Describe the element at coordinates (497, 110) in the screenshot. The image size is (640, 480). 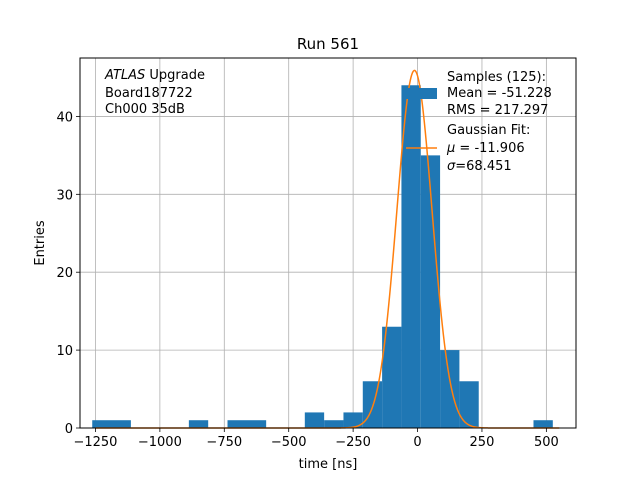
I see `legend-samples-rms: RMS = 217.297` at that location.